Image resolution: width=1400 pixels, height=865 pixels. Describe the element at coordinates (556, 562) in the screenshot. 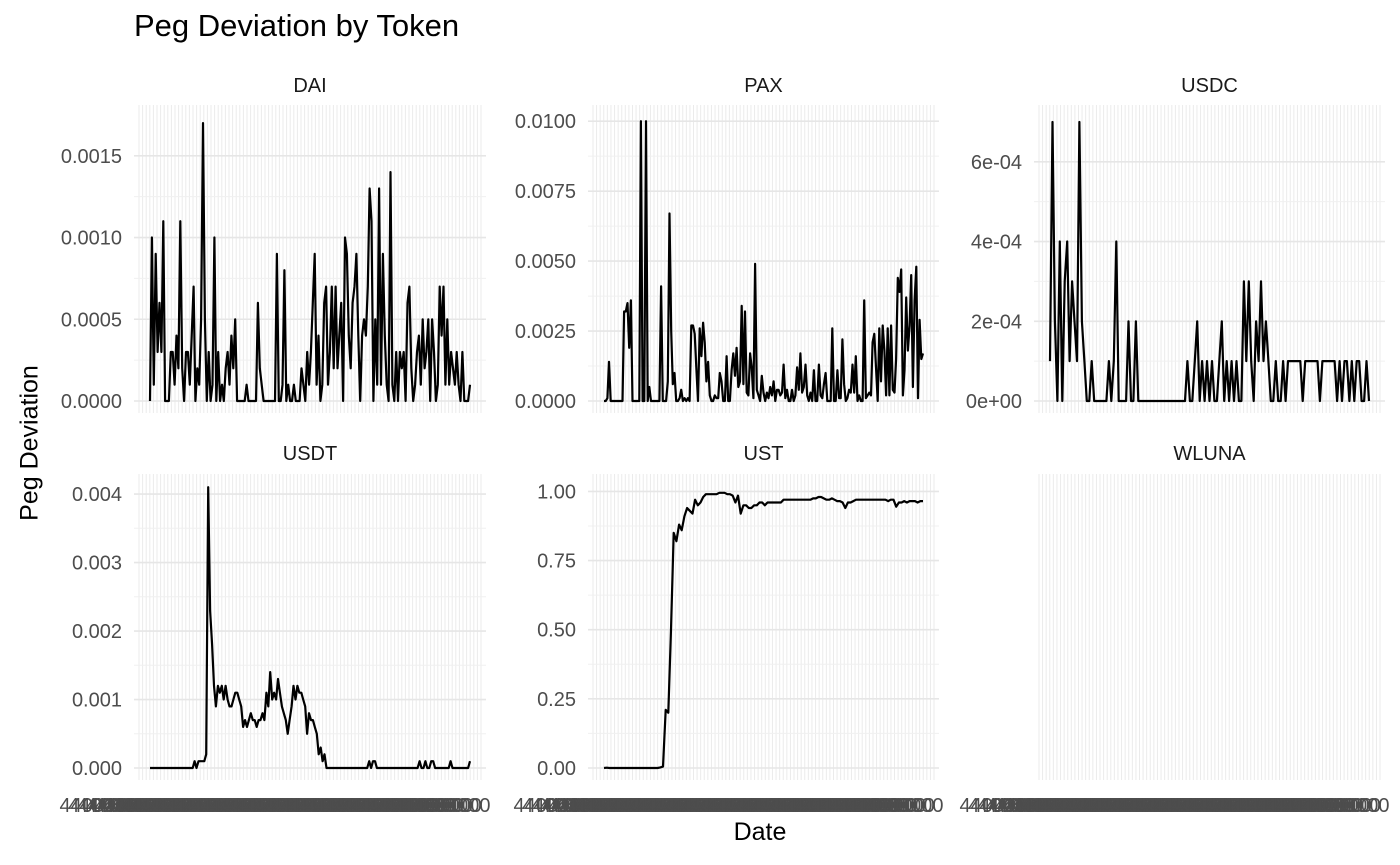

I see `y-tick-label: 0.75` at that location.